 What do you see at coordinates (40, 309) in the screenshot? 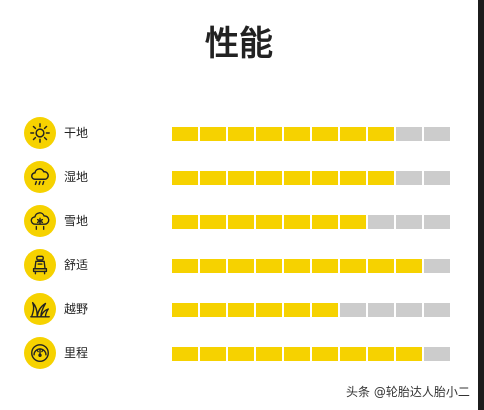
I see `grass-icon` at bounding box center [40, 309].